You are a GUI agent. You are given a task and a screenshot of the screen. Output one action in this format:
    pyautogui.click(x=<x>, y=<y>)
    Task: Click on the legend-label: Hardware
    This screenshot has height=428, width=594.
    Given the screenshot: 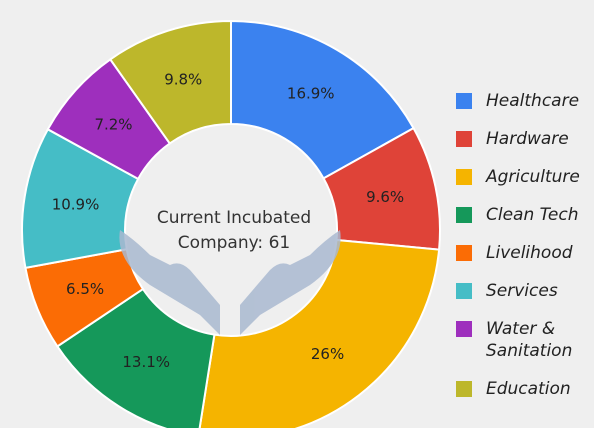 What is the action you would take?
    pyautogui.click(x=527, y=139)
    